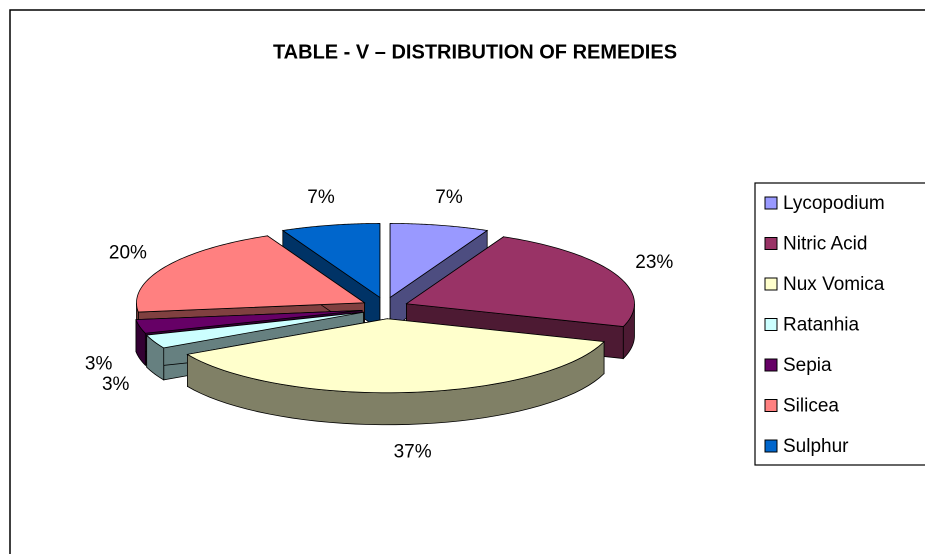 The image size is (925, 554). I want to click on legend-label: Ratanhia, so click(821, 325).